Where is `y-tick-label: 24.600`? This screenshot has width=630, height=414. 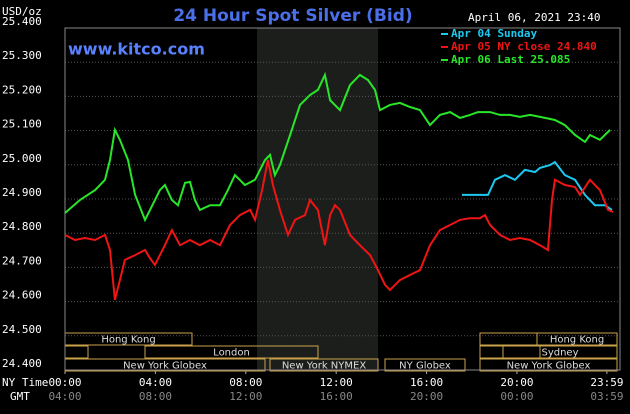
y-tick-label: 24.600 is located at coordinates (22, 295).